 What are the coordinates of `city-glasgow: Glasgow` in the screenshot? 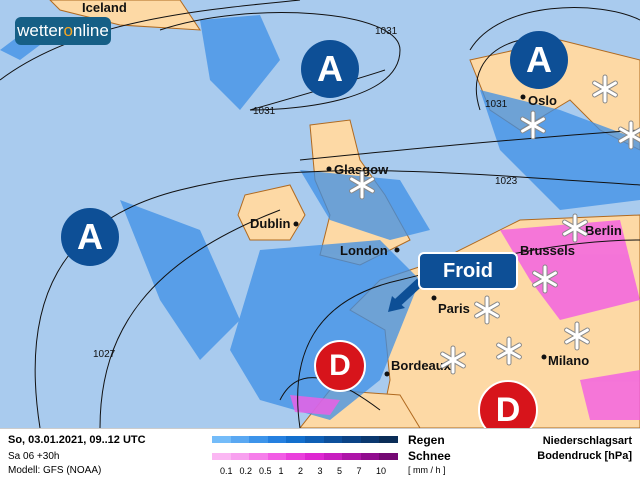 It's located at (361, 169).